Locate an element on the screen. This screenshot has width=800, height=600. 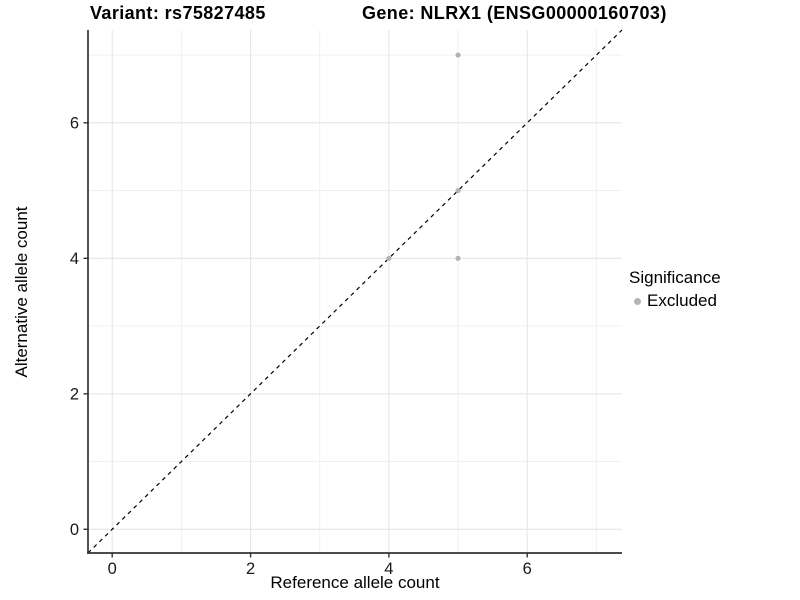
x-axis-title: Reference allele count is located at coordinates (355, 582).